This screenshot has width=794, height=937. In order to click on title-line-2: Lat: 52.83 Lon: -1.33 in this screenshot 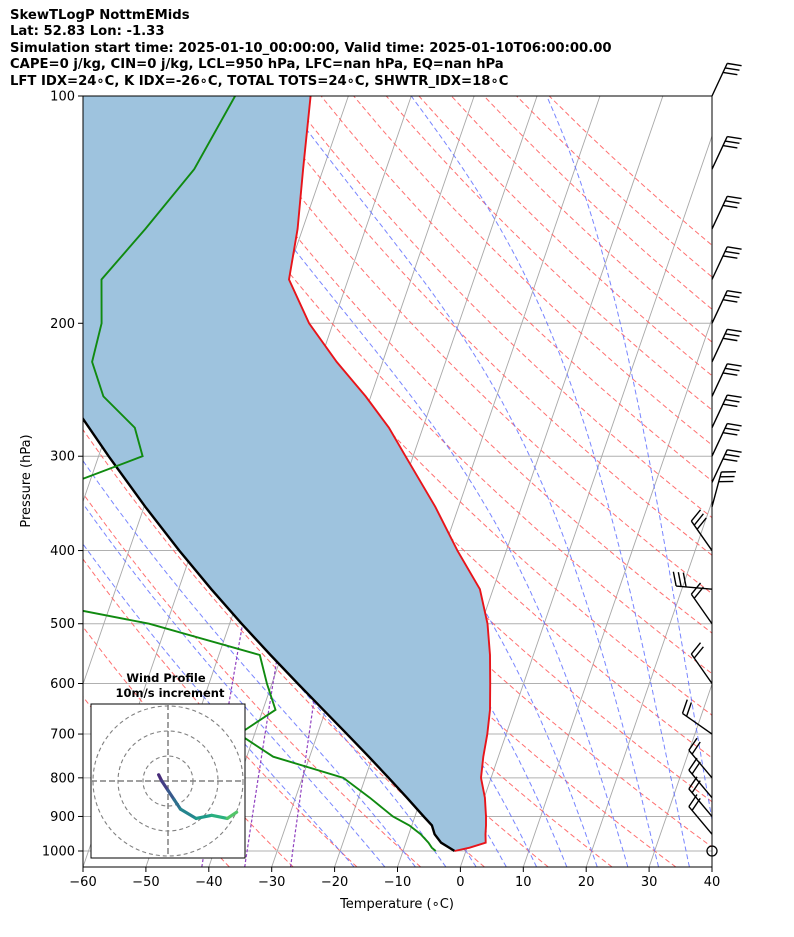, I will do `click(87, 32)`.